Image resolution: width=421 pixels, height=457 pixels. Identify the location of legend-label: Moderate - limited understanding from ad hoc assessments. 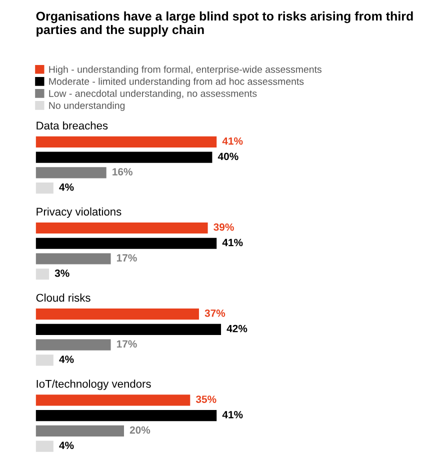
(176, 82).